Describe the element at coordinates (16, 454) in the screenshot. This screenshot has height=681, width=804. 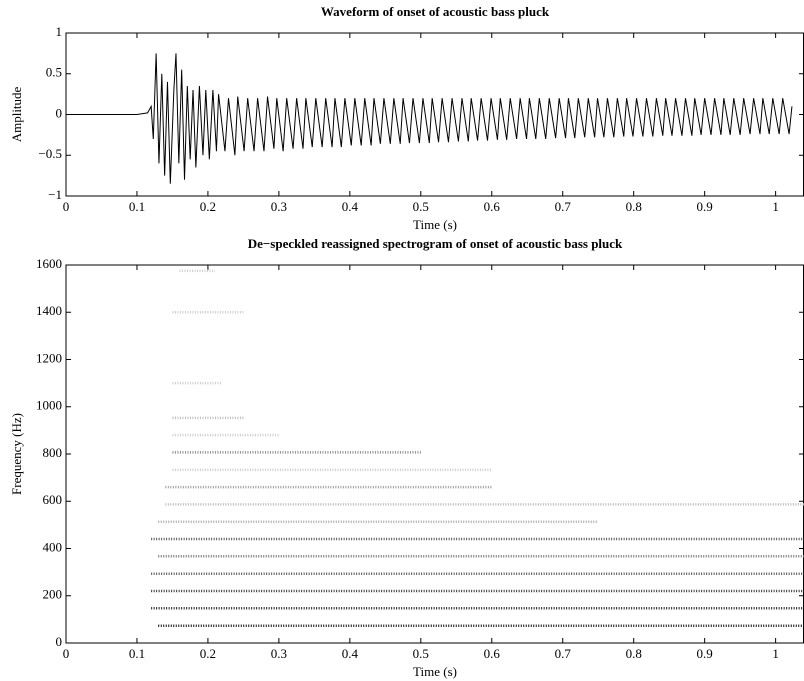
I see `y-axis-label: Frequency (Hz)` at that location.